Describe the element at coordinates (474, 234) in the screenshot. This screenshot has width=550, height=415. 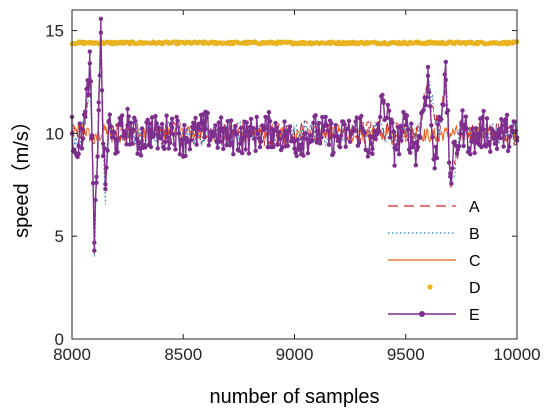
I see `legend-label-b: B` at that location.